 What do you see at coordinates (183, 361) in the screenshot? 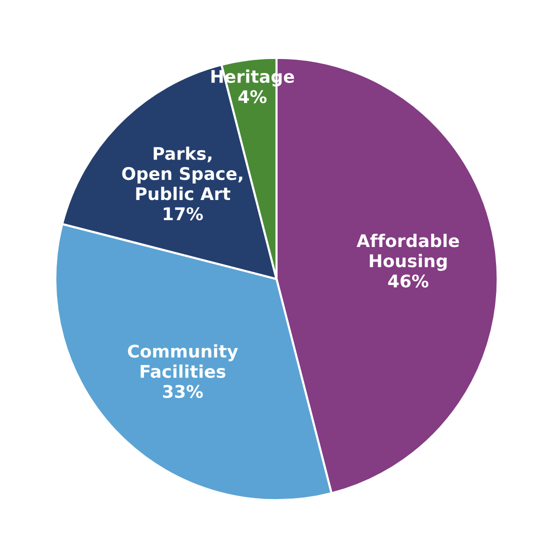
I see `slice-label: Community Facilities` at bounding box center [183, 361].